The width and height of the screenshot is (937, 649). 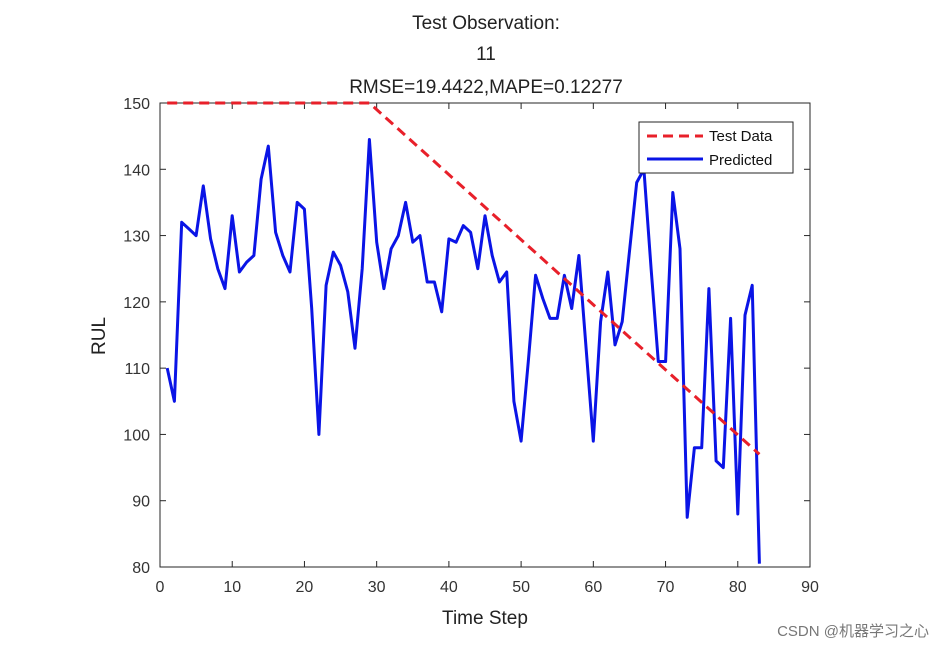 What do you see at coordinates (486, 23) in the screenshot?
I see `title-line-1: Test Observation:` at bounding box center [486, 23].